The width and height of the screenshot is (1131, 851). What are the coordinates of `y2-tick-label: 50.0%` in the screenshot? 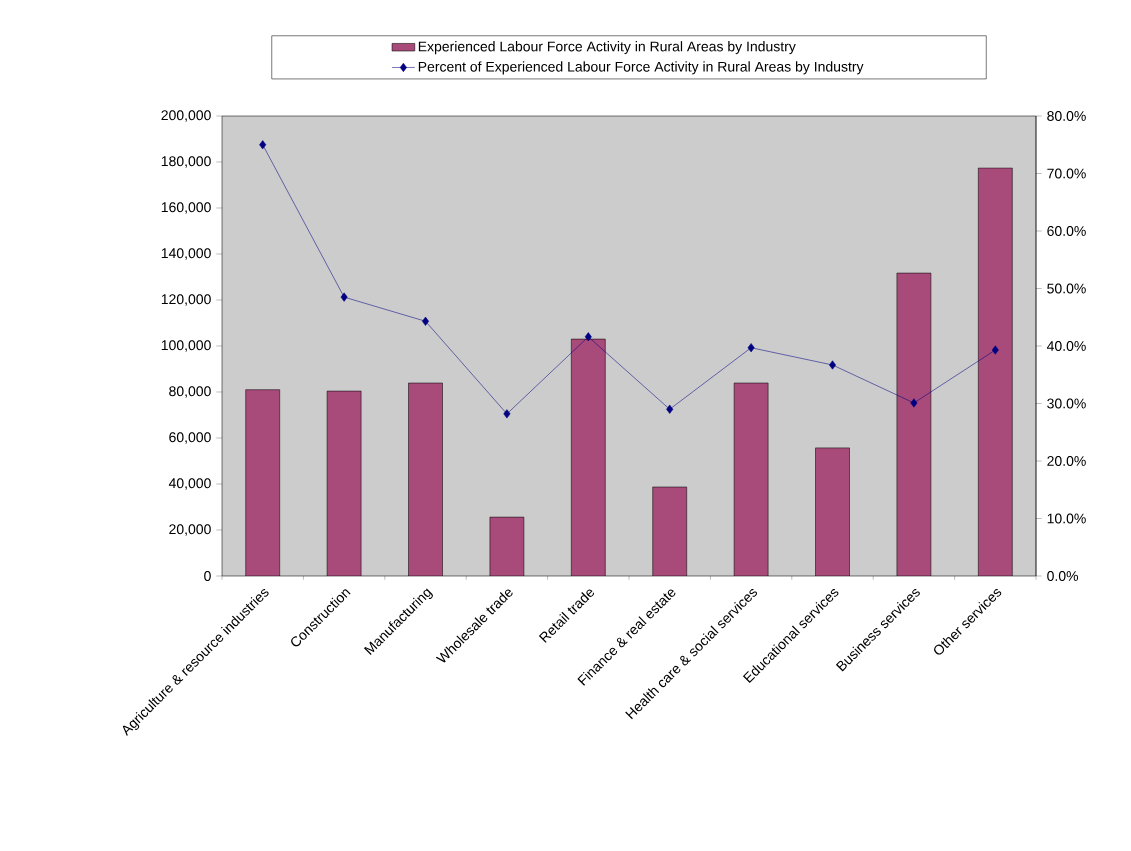 It's located at (1066, 288).